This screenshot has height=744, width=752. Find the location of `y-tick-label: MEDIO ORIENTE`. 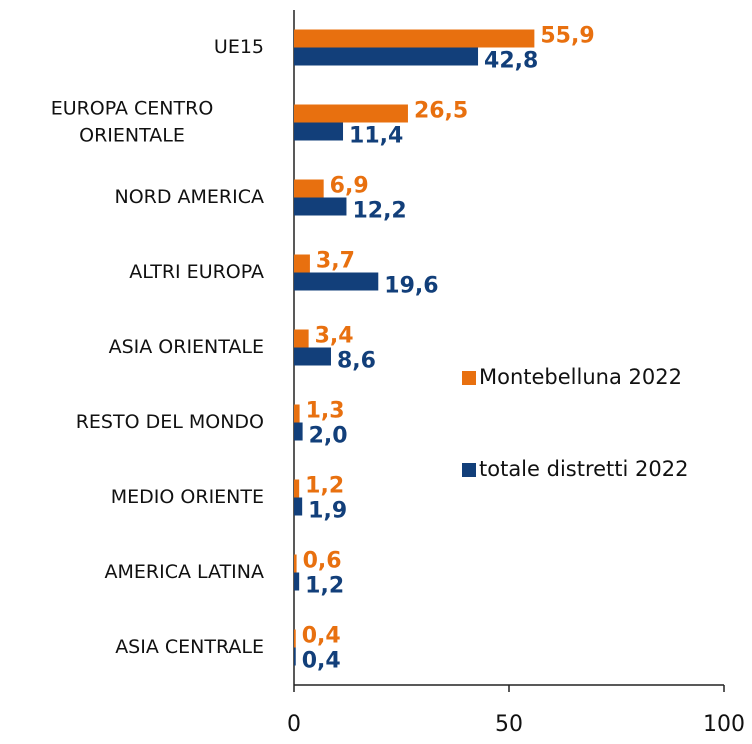

y-tick-label: MEDIO ORIENTE is located at coordinates (187, 496).